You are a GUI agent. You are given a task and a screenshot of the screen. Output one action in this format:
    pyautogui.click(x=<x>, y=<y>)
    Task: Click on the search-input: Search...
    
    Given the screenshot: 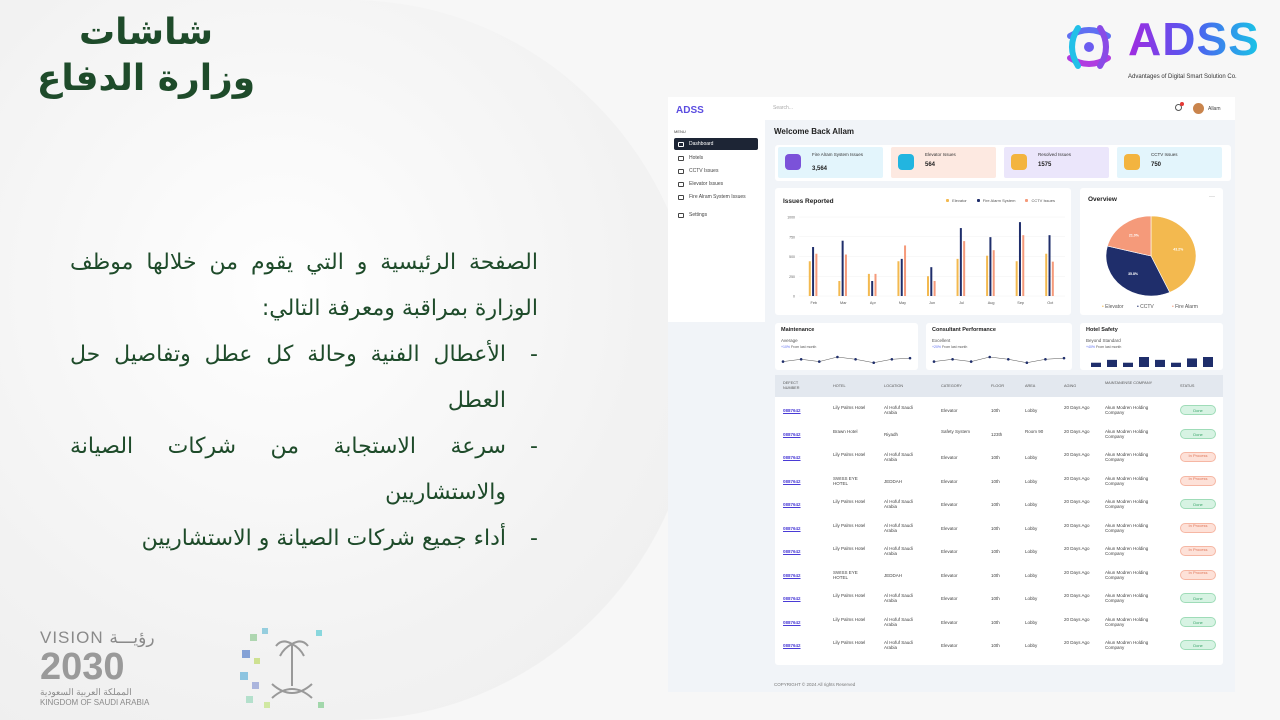 What is the action you would take?
    pyautogui.click(x=783, y=108)
    